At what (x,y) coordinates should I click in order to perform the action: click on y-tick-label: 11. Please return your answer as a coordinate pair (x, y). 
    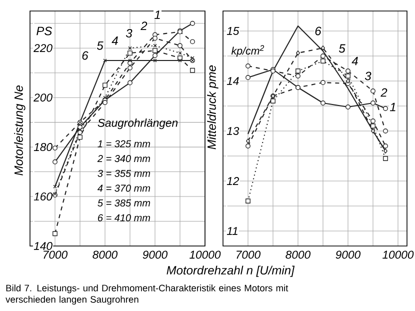
    Looking at the image, I should click on (232, 231).